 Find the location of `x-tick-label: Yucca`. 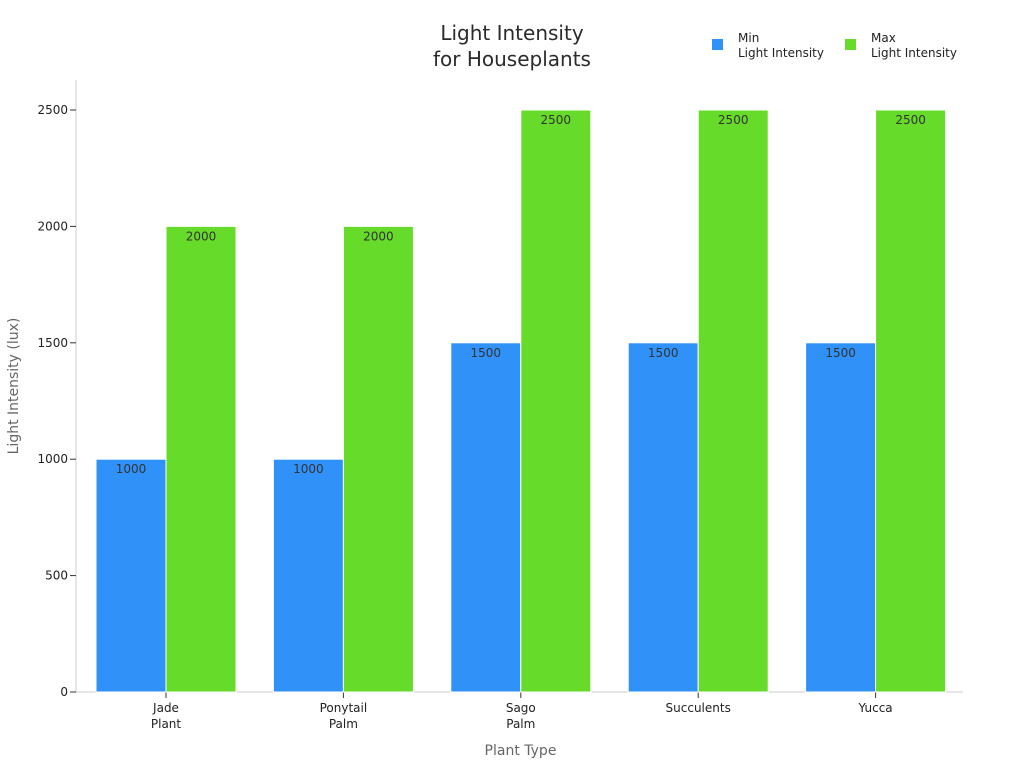

x-tick-label: Yucca is located at coordinates (875, 708).